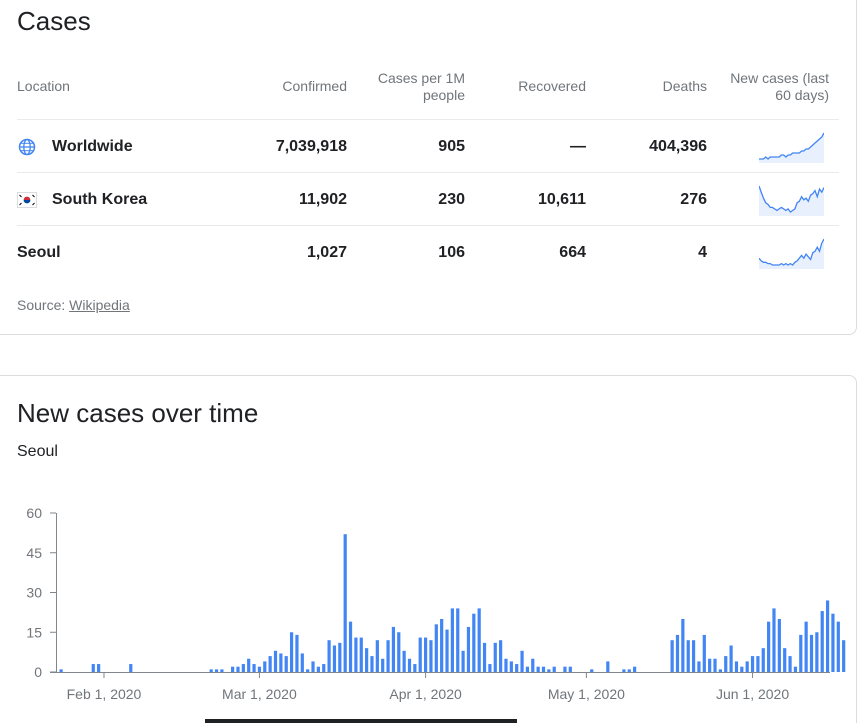 The width and height of the screenshot is (857, 723). I want to click on row-confirmed: 1,027, so click(326, 252).